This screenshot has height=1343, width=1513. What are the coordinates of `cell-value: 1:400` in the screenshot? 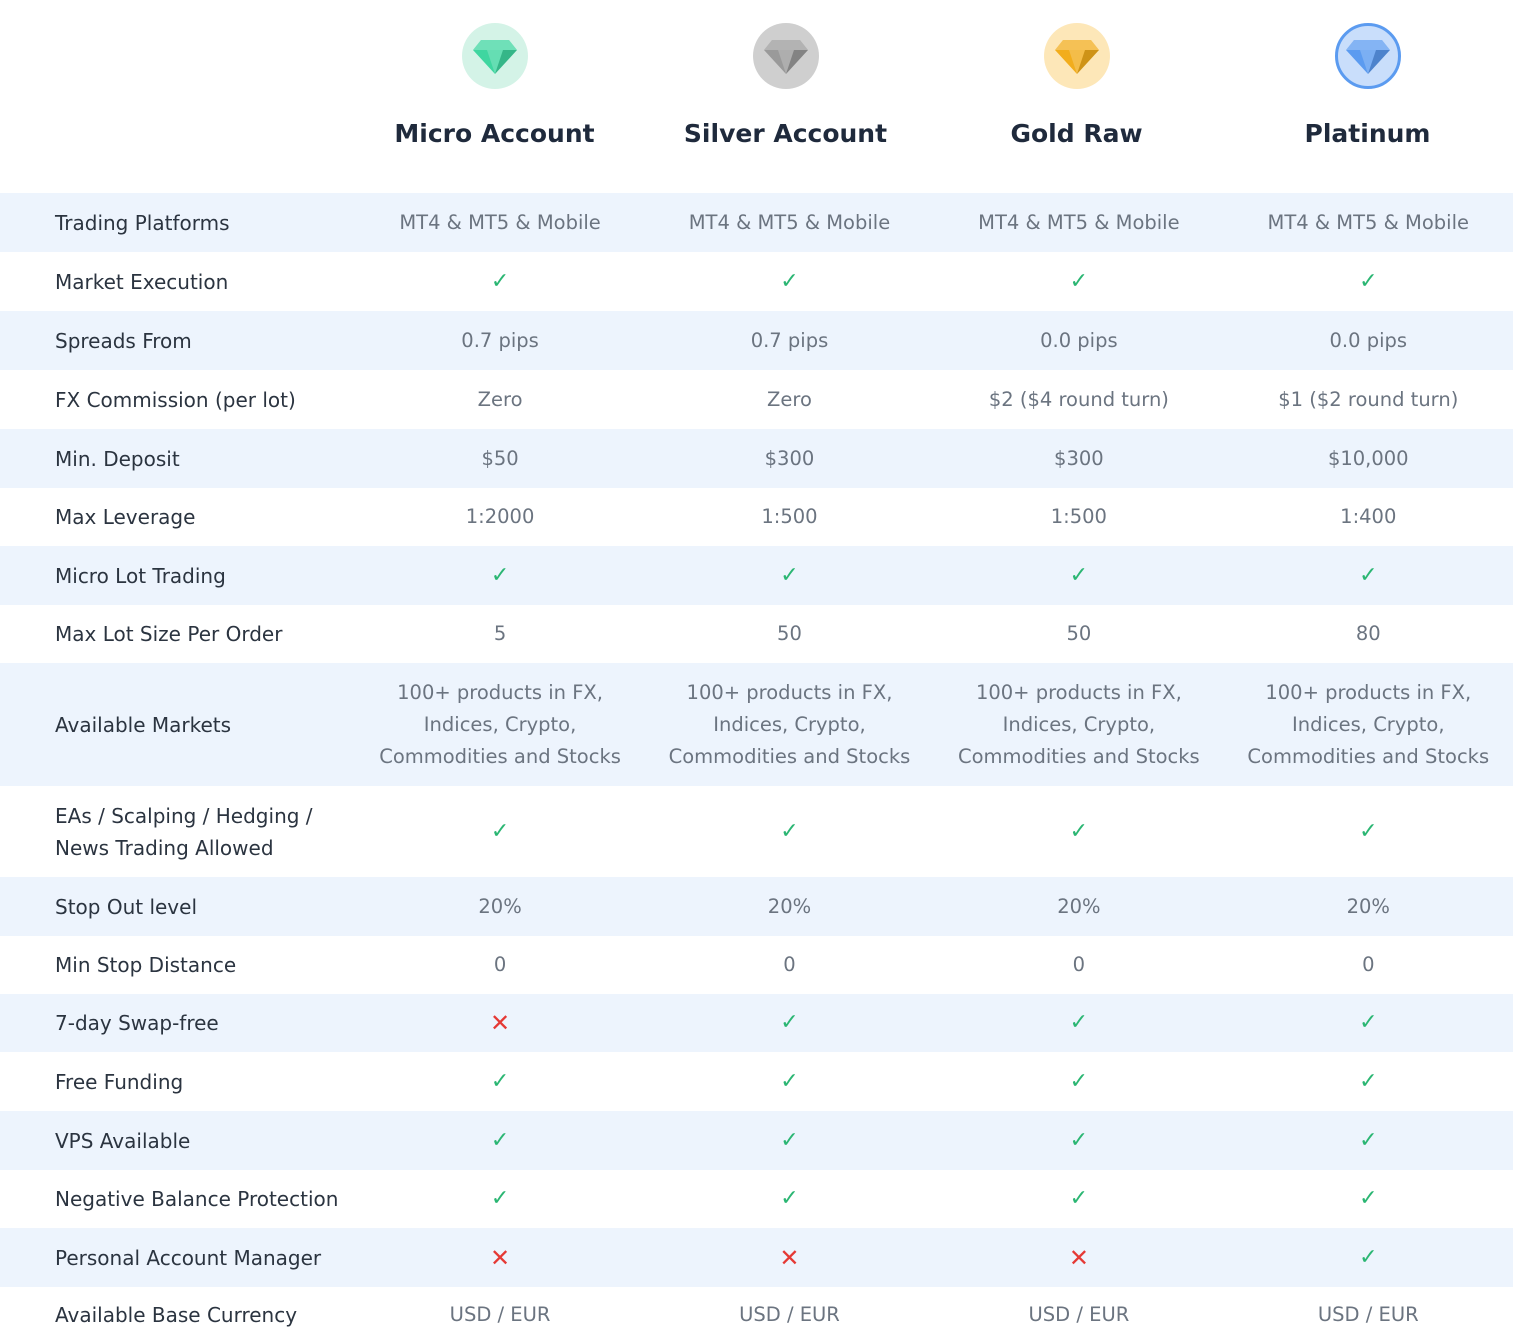 It's located at (1368, 516).